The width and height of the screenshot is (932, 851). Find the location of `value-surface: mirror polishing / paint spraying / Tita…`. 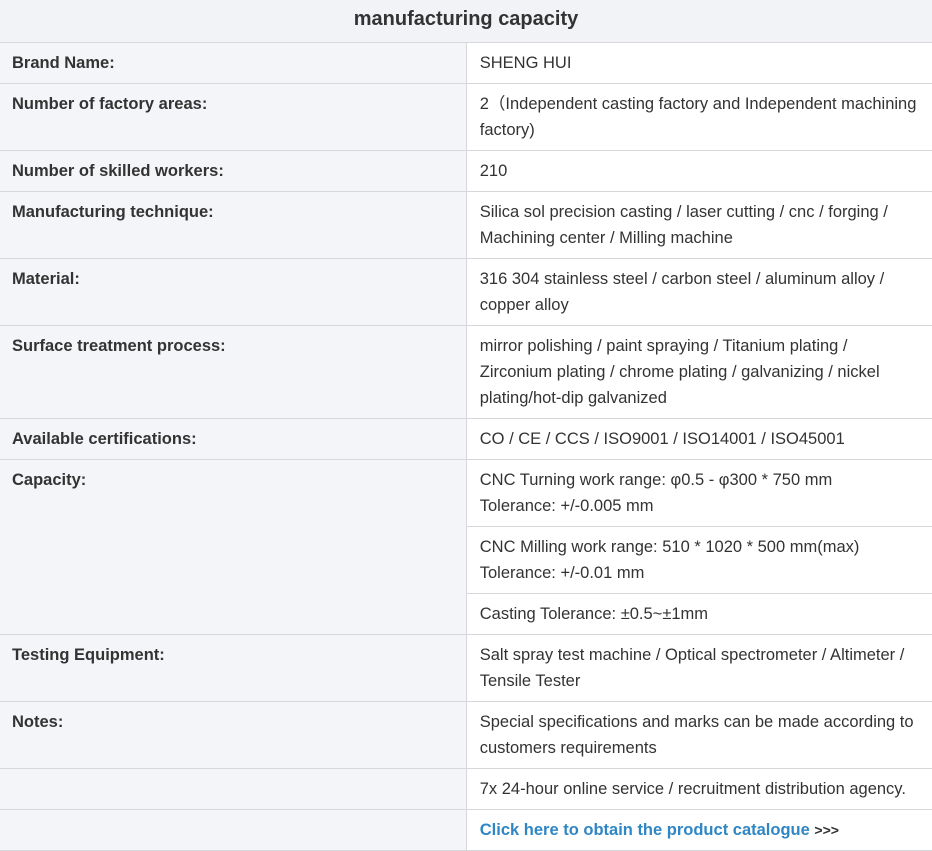

value-surface: mirror polishing / paint spraying / Tita… is located at coordinates (698, 372).